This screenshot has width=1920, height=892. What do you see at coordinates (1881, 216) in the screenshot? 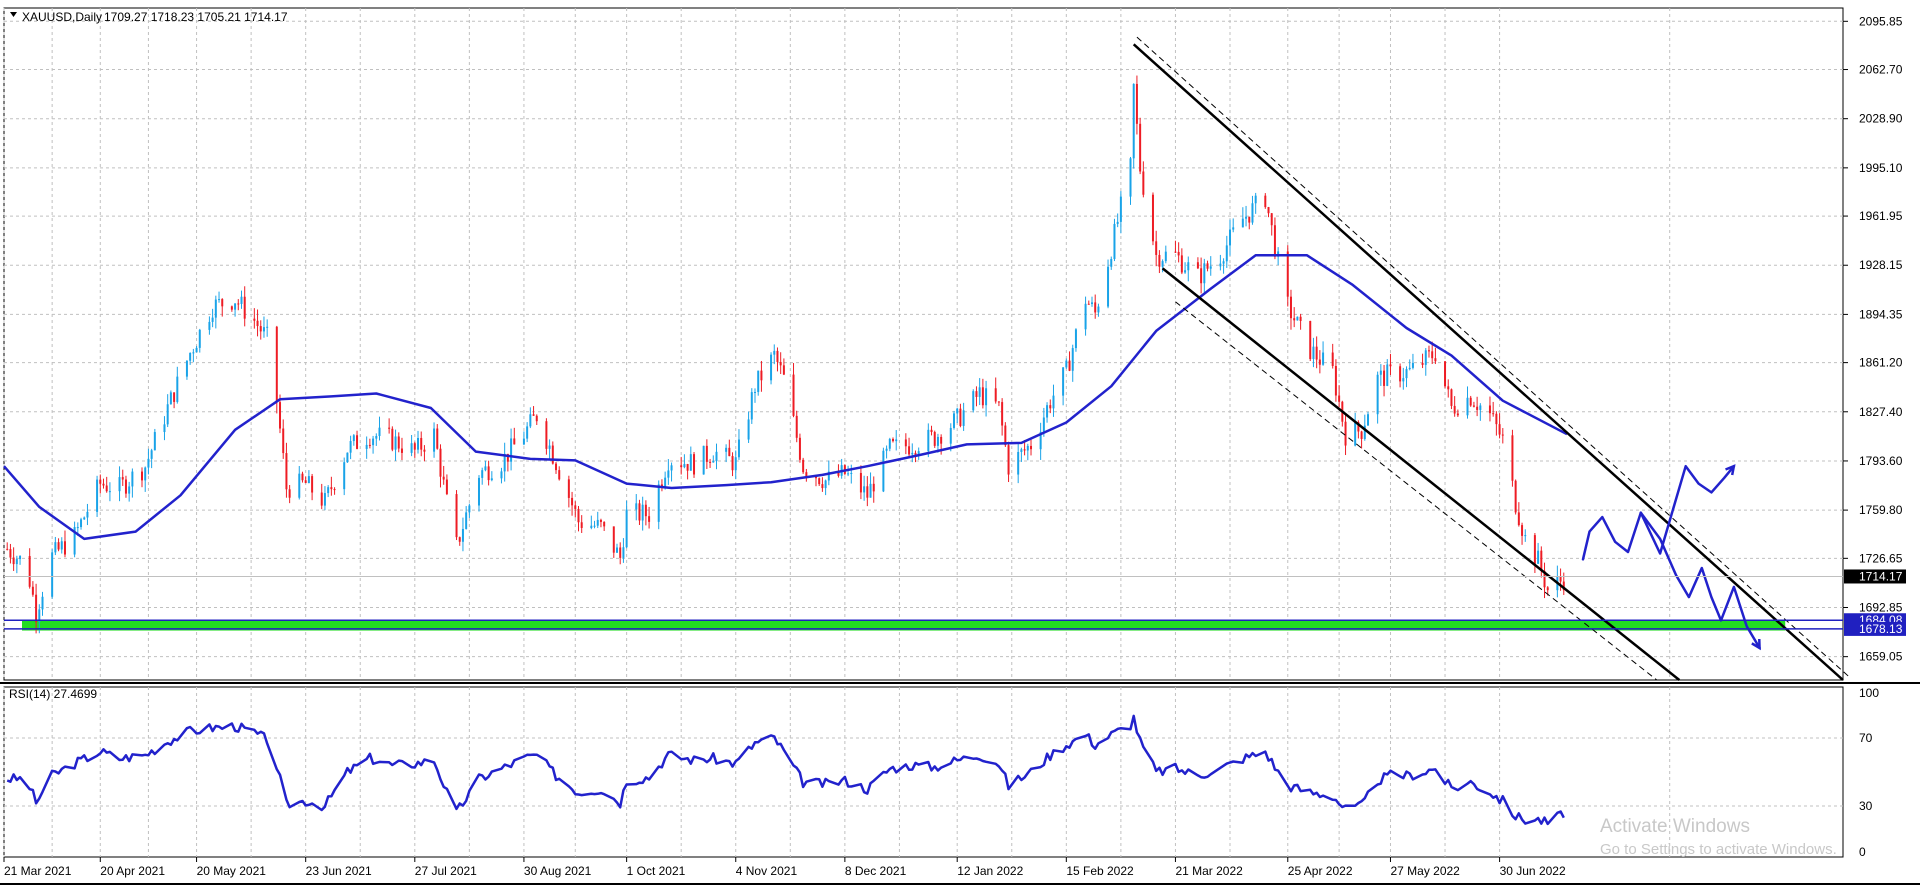
I see `y-tick-label: 1961.95` at bounding box center [1881, 216].